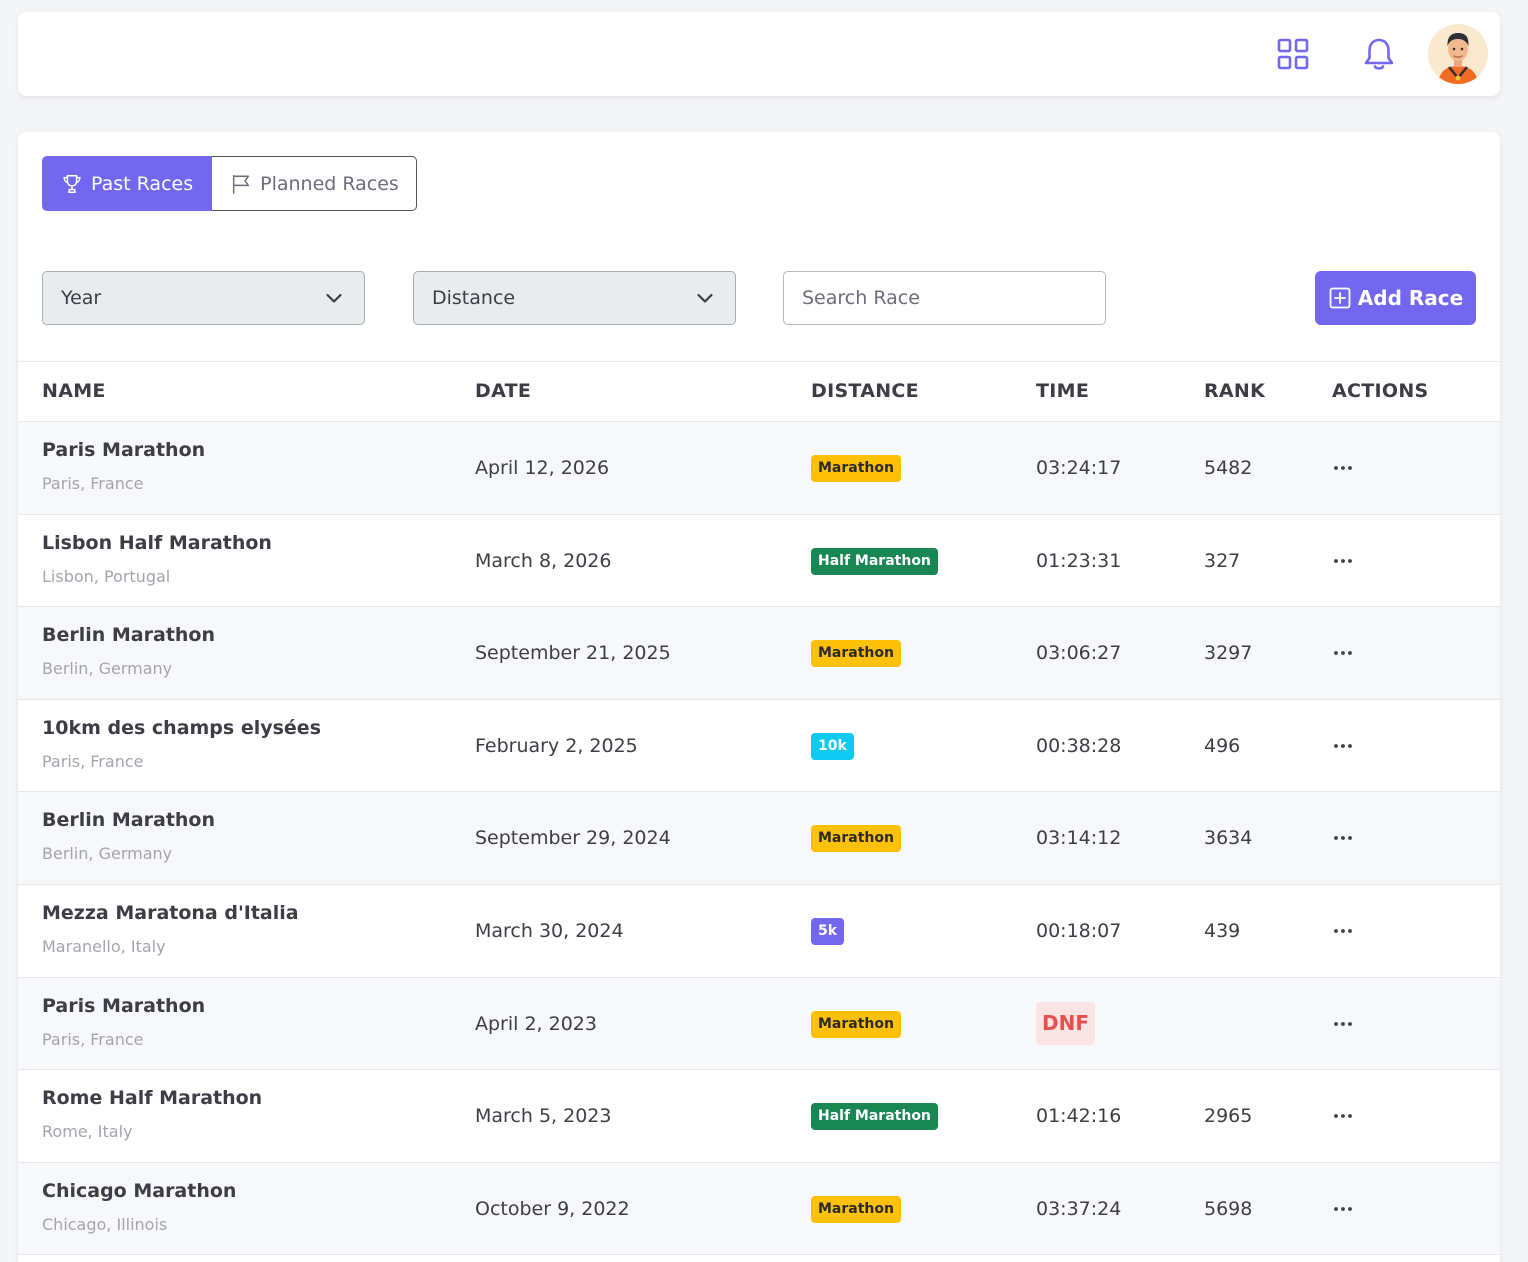 This screenshot has height=1262, width=1528. Describe the element at coordinates (1079, 745) in the screenshot. I see `race-time: 00:38:28` at that location.